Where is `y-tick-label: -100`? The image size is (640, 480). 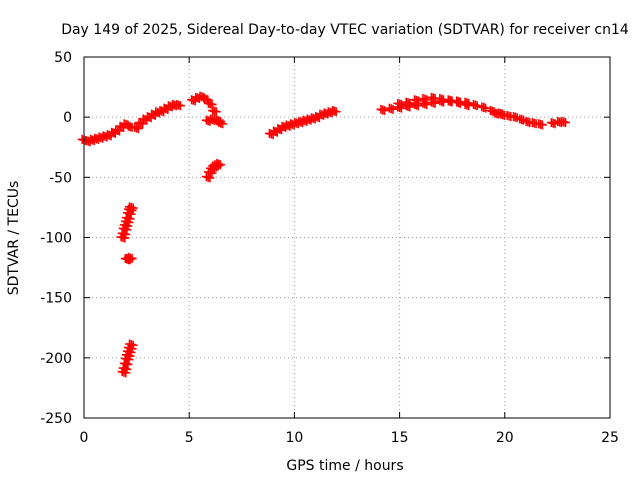
y-tick-label: -100 is located at coordinates (56, 239).